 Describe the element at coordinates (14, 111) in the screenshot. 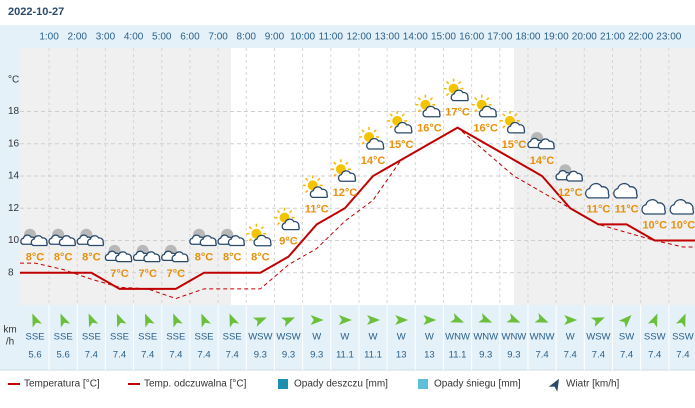

I see `y-tick-label: 18` at that location.